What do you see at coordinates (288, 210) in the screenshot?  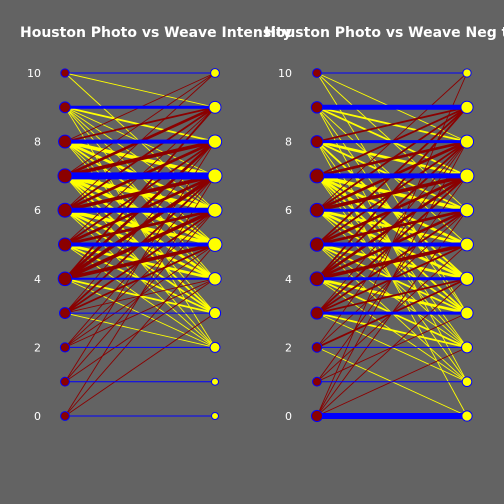 I see `right-y-tick-label: 6` at bounding box center [288, 210].